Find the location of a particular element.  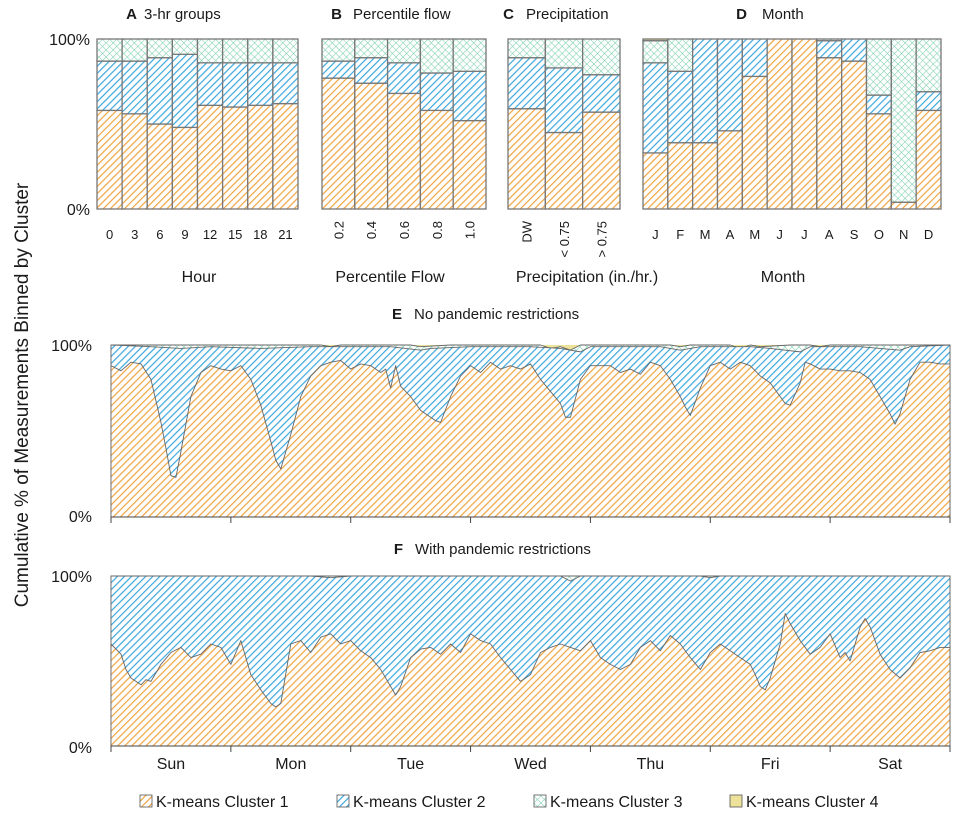

panel-c-bar-> 0.75-cluster-3 is located at coordinates (601, 57).